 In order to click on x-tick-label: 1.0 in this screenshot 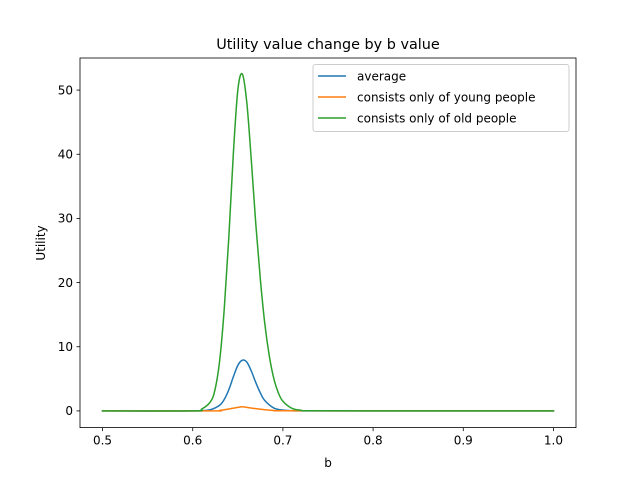, I will do `click(553, 441)`.